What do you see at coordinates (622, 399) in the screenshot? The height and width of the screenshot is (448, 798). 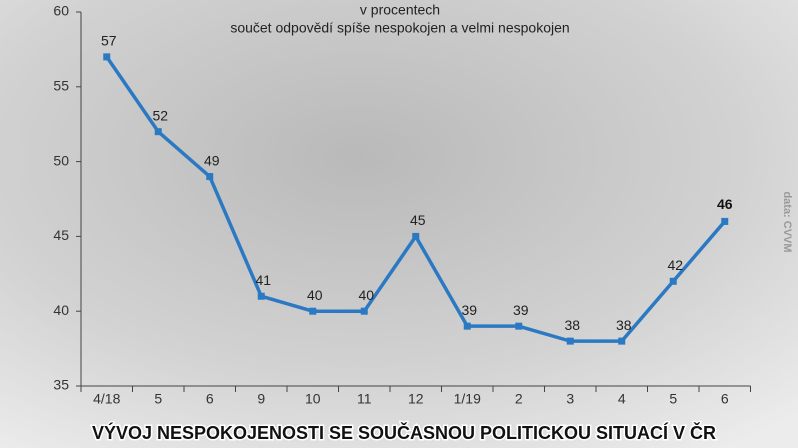 I see `x-tick-label: 4` at bounding box center [622, 399].